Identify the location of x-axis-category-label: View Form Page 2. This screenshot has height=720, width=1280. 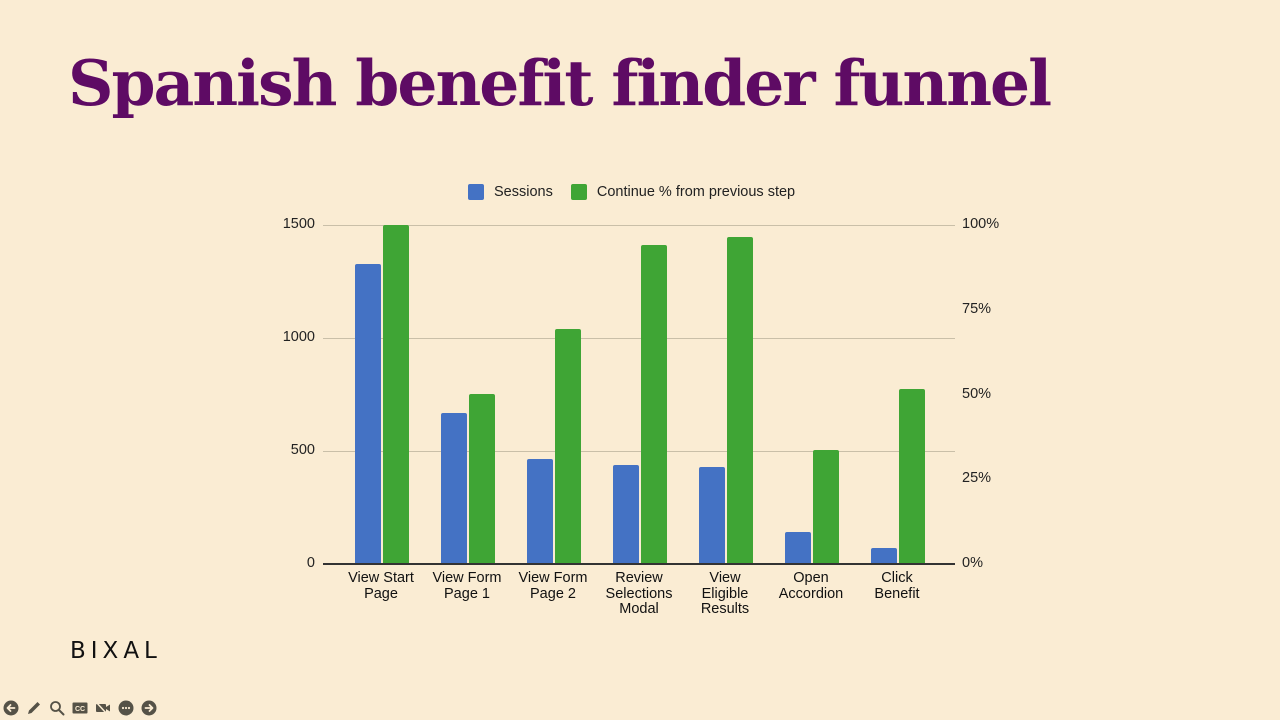
(553, 586).